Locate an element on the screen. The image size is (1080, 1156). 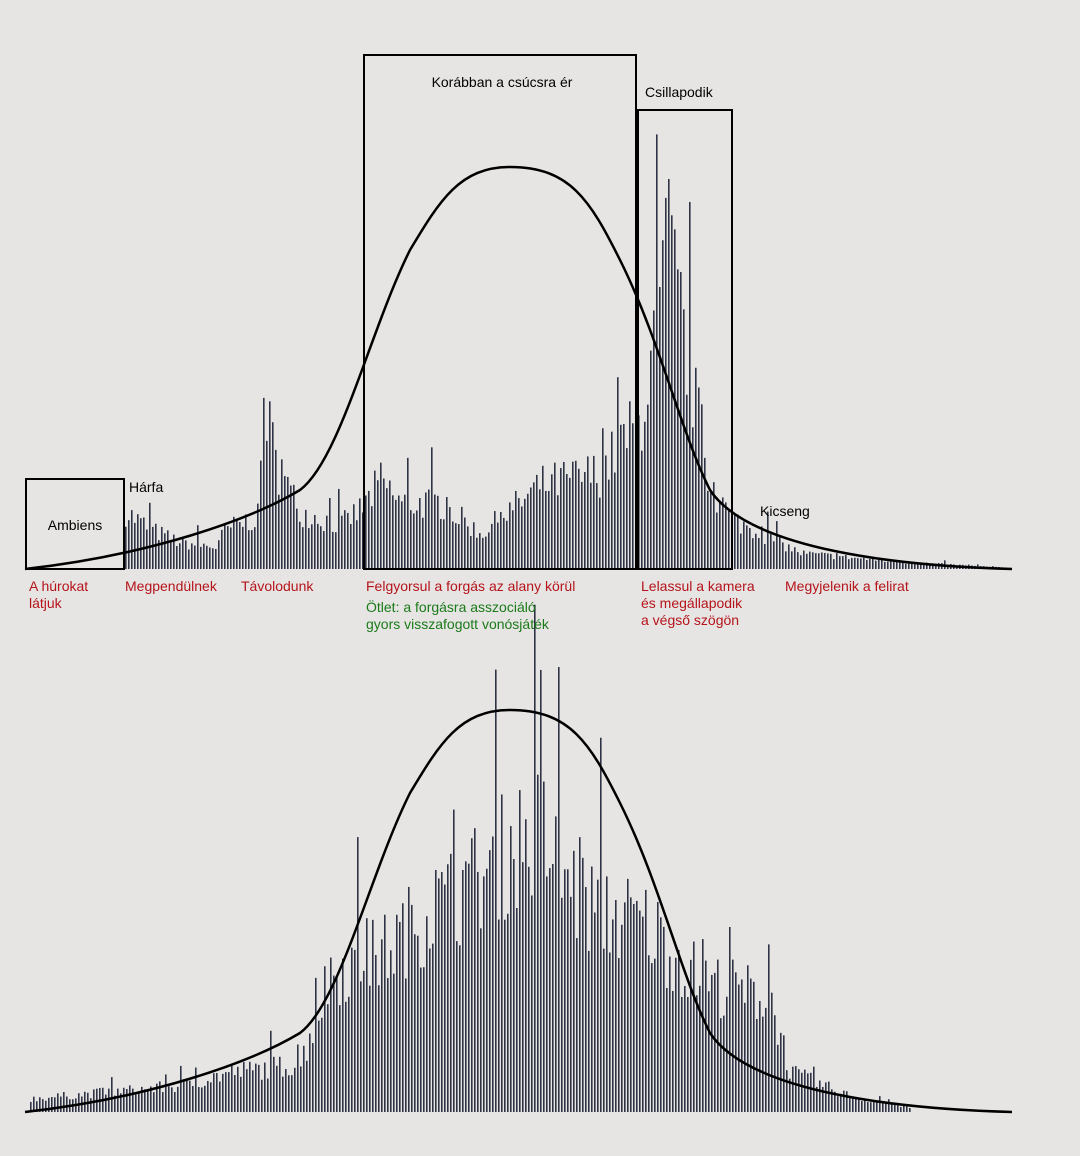
note-line: gyors visszafogott vonósjáték is located at coordinates (458, 624).